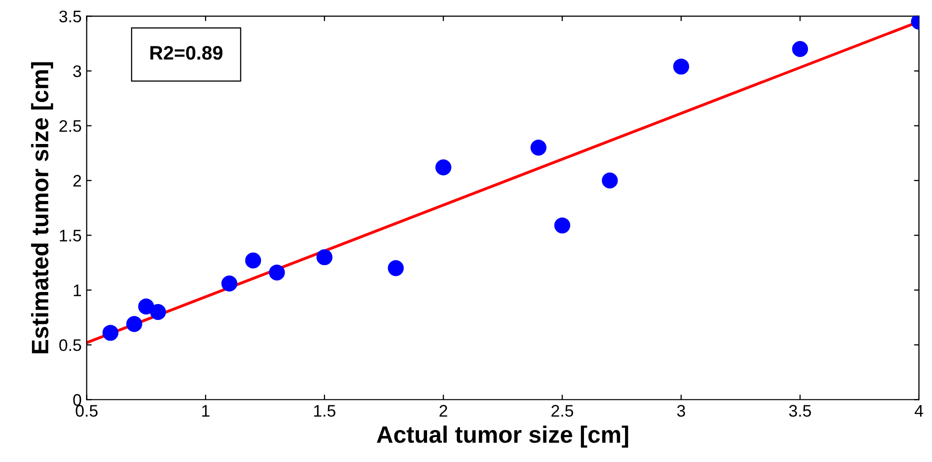  I want to click on y-tick-label: 0.5, so click(70, 345).